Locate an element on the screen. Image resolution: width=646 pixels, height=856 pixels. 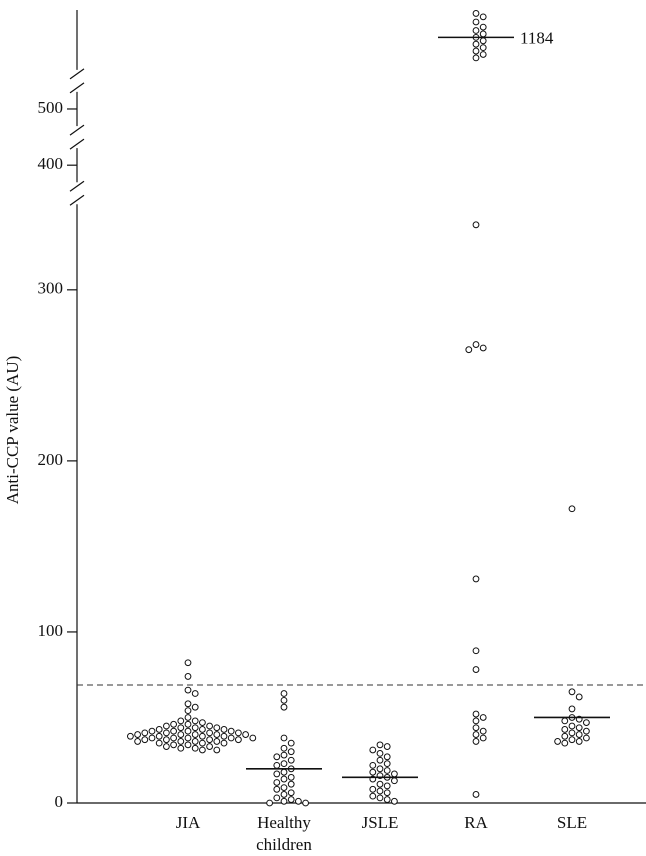
x-tick-label: RA is located at coordinates (476, 822).